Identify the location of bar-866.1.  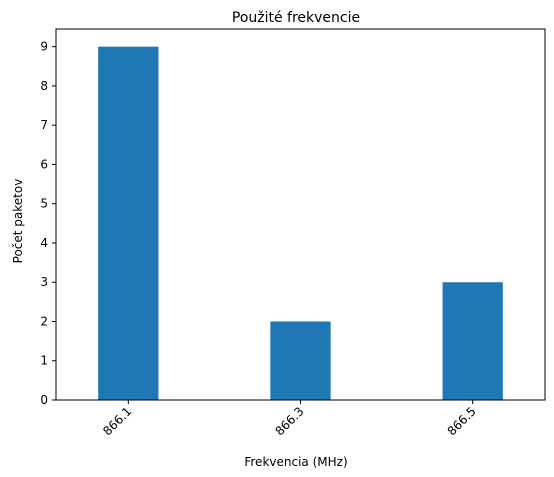
(128, 223).